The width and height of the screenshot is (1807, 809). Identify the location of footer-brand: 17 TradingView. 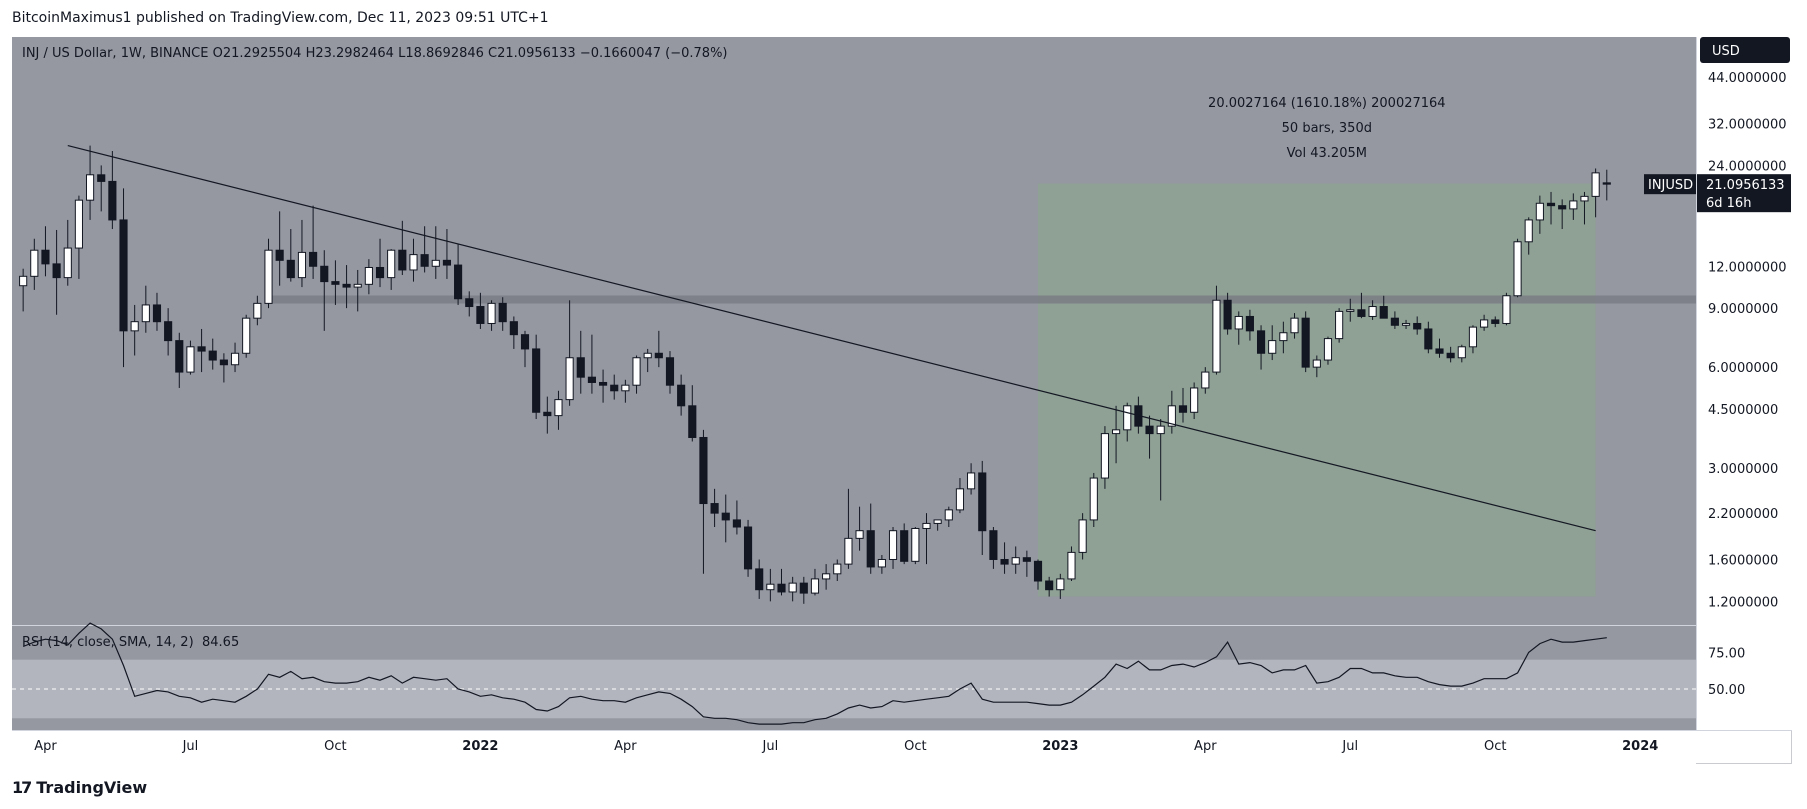
(79, 787).